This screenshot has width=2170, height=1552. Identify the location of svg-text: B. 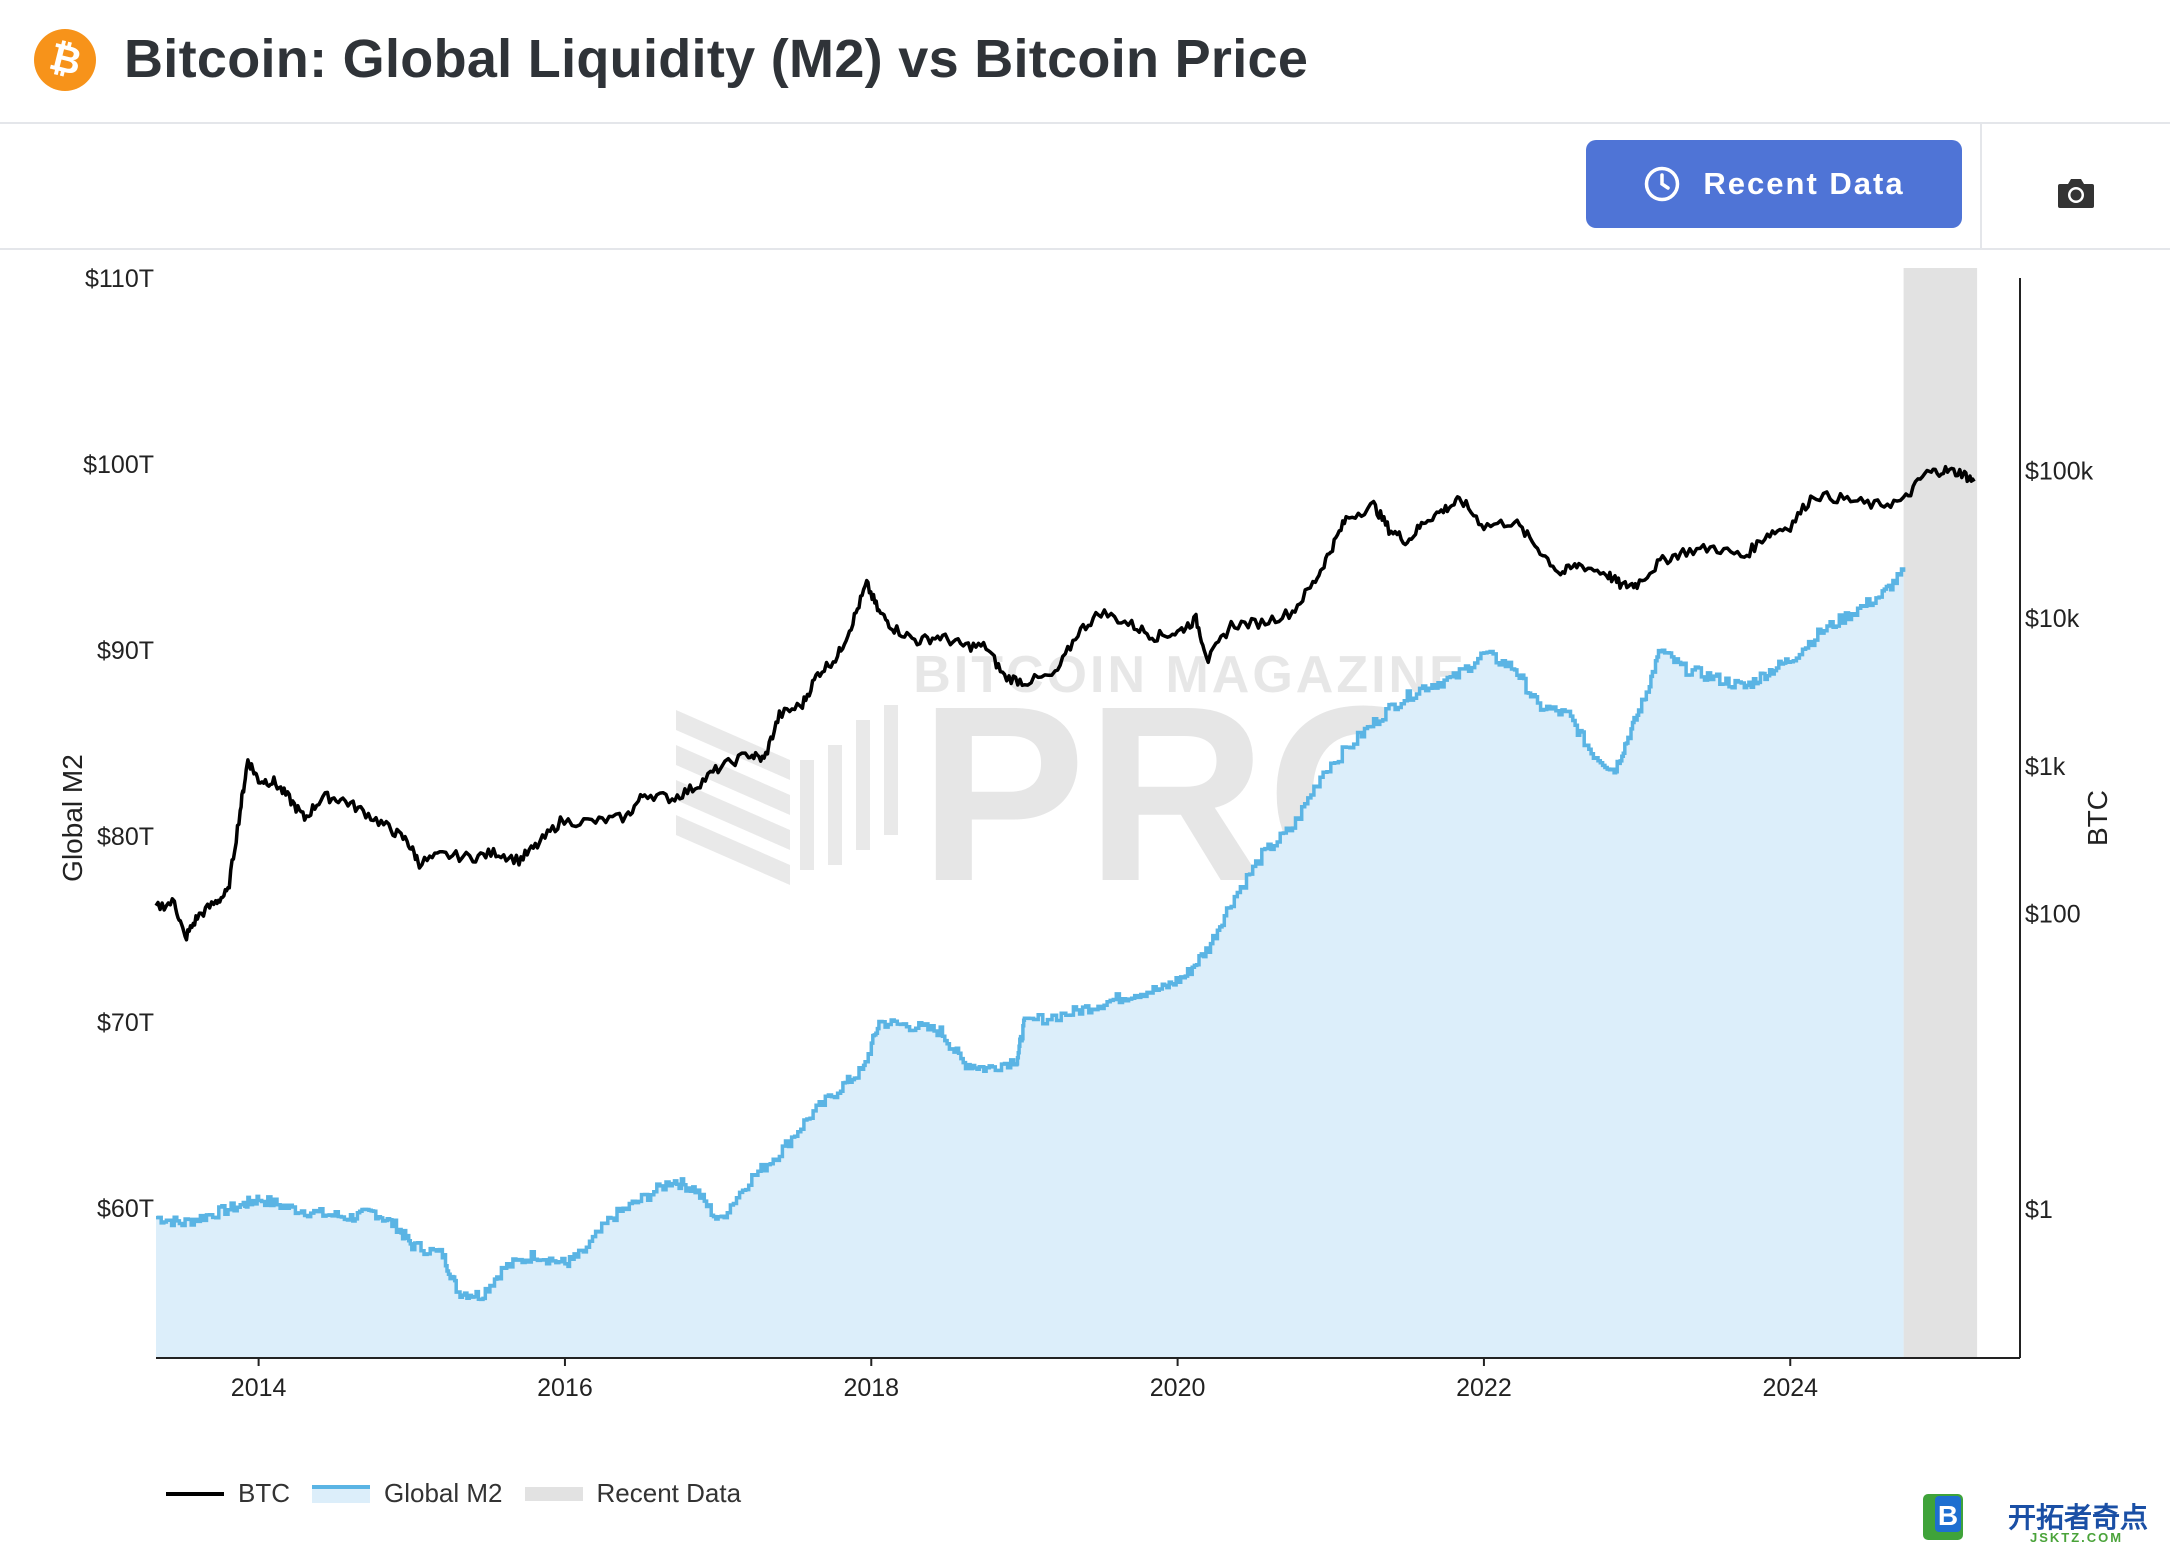
(1948, 1515).